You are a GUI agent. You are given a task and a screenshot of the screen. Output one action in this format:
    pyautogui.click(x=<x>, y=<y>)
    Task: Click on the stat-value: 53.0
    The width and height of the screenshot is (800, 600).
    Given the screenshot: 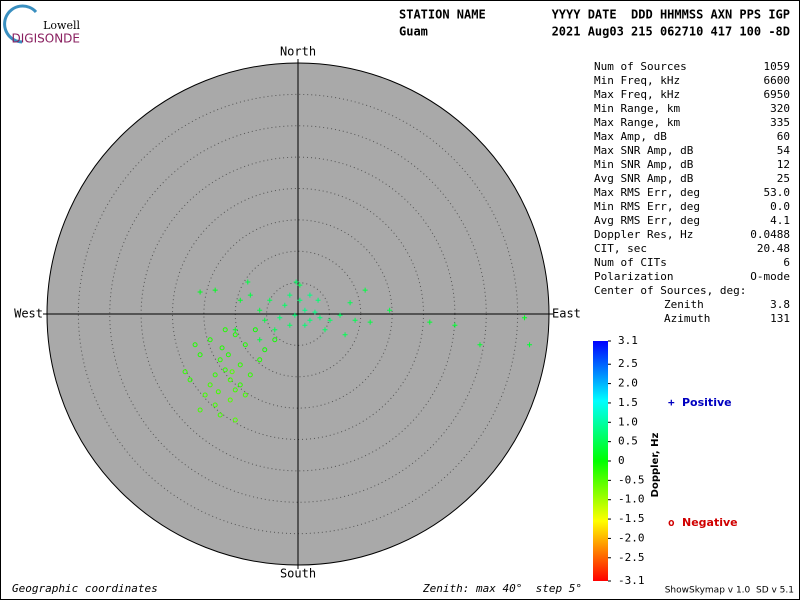 What is the action you would take?
    pyautogui.click(x=777, y=192)
    